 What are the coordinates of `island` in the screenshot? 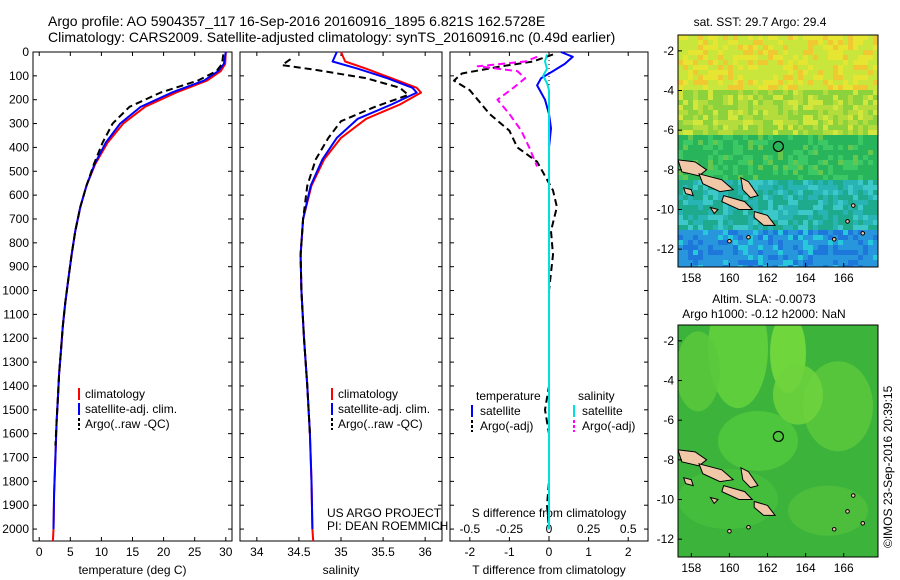 It's located at (714, 210).